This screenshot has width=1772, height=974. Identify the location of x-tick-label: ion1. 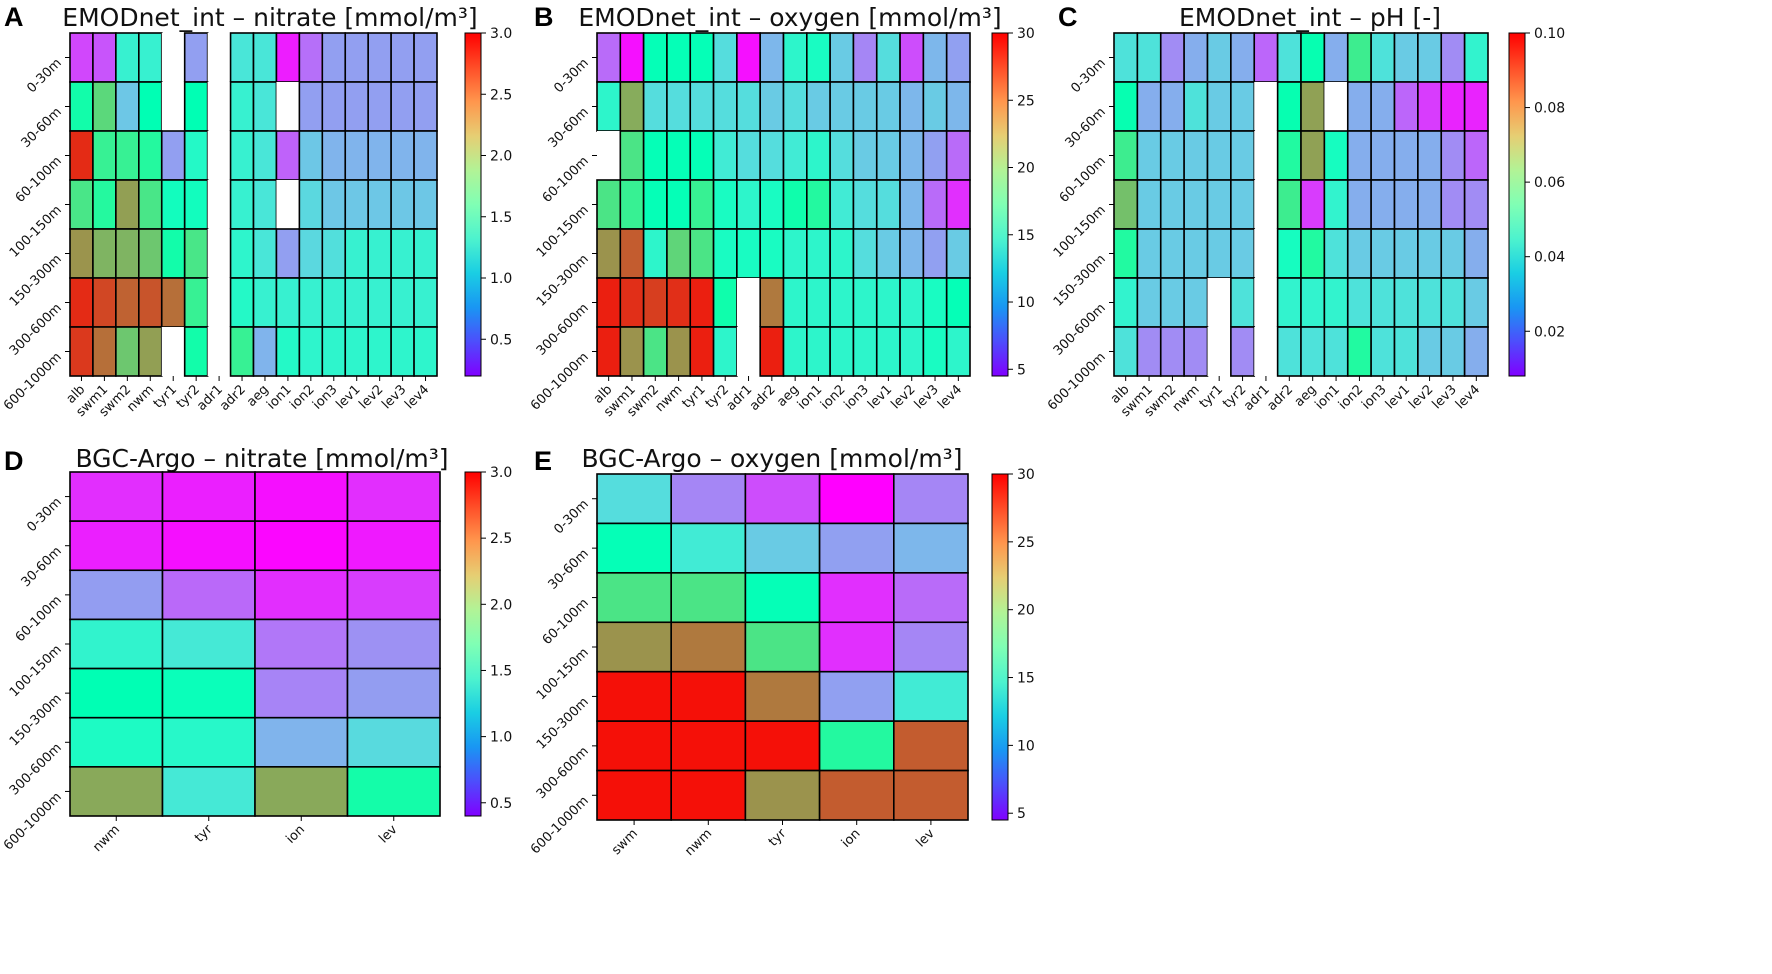
(279, 397).